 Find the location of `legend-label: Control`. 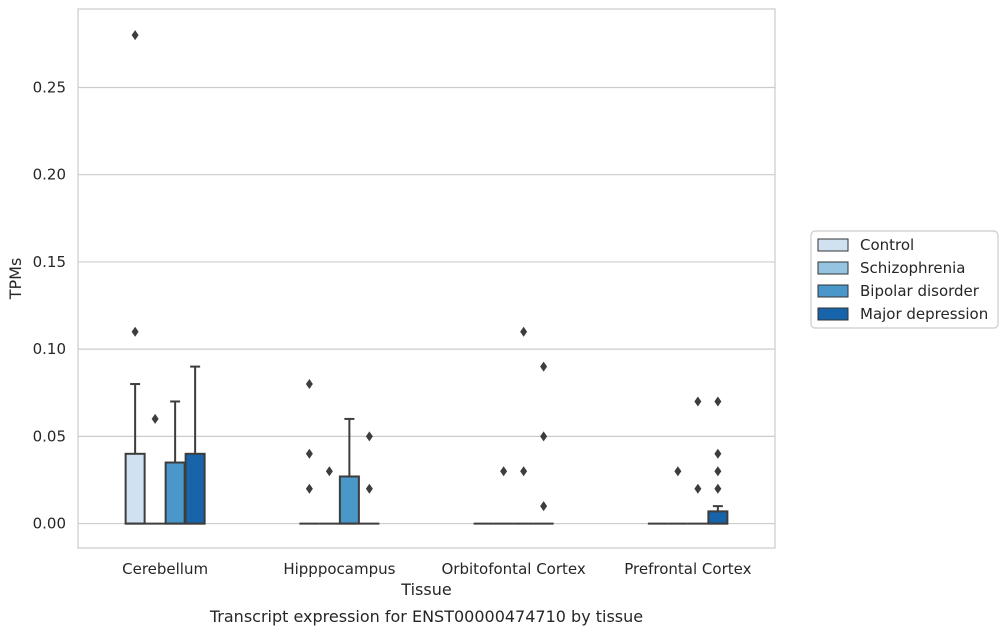

legend-label: Control is located at coordinates (887, 245).